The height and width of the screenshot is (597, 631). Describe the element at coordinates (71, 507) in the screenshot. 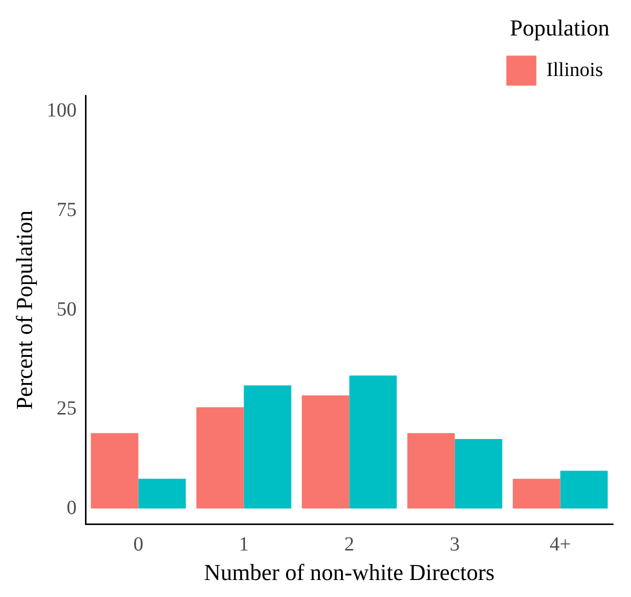

I see `y-tick-label: 0` at that location.